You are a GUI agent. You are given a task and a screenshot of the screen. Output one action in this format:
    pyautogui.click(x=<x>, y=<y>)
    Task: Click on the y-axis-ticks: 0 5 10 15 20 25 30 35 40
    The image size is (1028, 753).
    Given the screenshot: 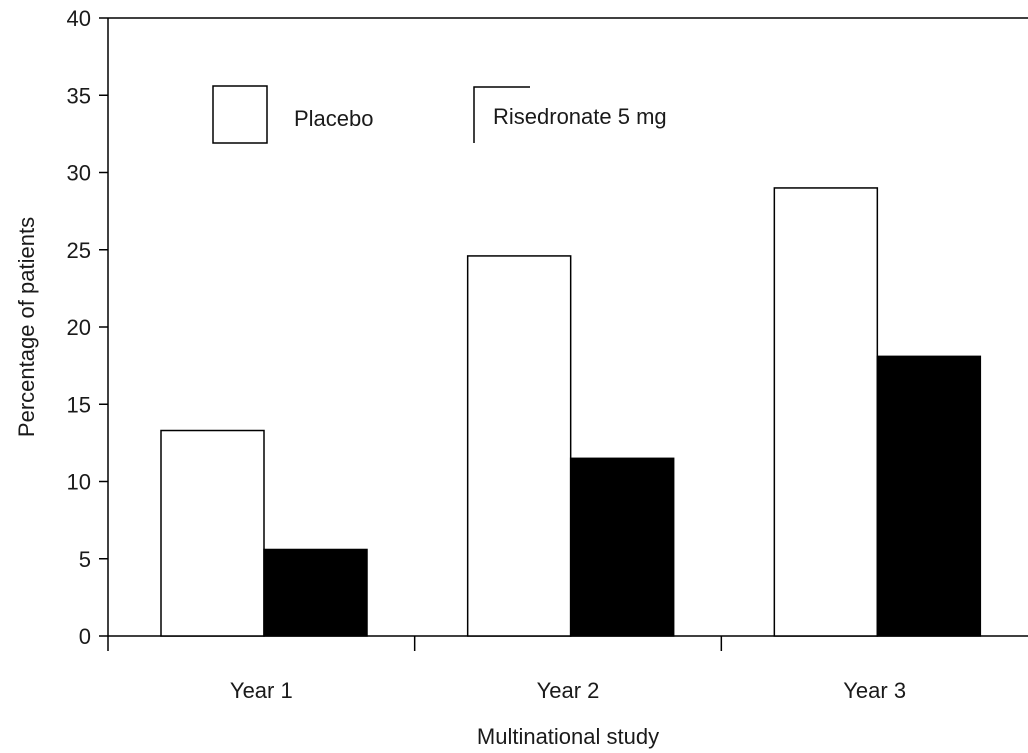 What is the action you would take?
    pyautogui.click(x=87, y=327)
    